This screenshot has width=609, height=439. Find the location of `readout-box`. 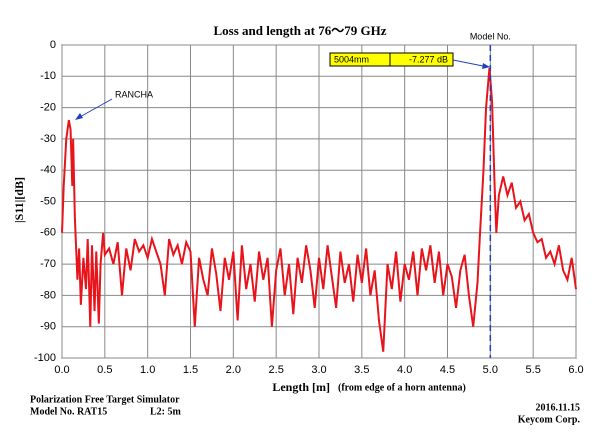

readout-box is located at coordinates (391, 59).